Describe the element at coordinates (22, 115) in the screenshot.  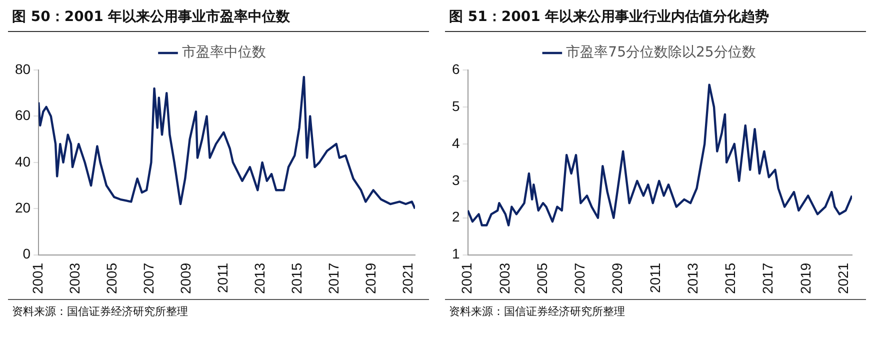
I see `y-tick-label: 60` at that location.